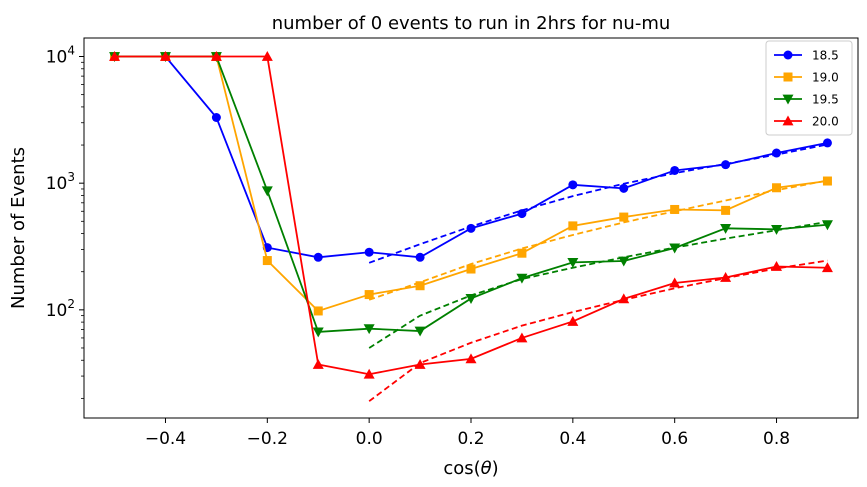 The height and width of the screenshot is (487, 867). I want to click on legend-label: 20.0, so click(825, 122).